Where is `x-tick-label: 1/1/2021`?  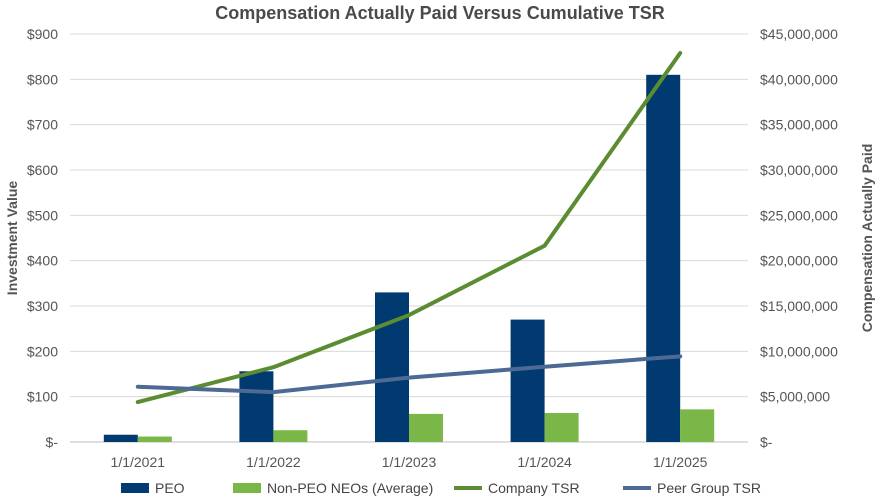
x-tick-label: 1/1/2021 is located at coordinates (138, 462).